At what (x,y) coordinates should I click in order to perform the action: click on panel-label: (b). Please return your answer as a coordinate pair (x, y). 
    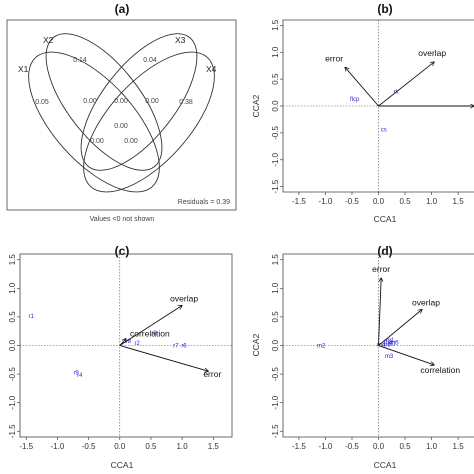
    Looking at the image, I should click on (384, 9).